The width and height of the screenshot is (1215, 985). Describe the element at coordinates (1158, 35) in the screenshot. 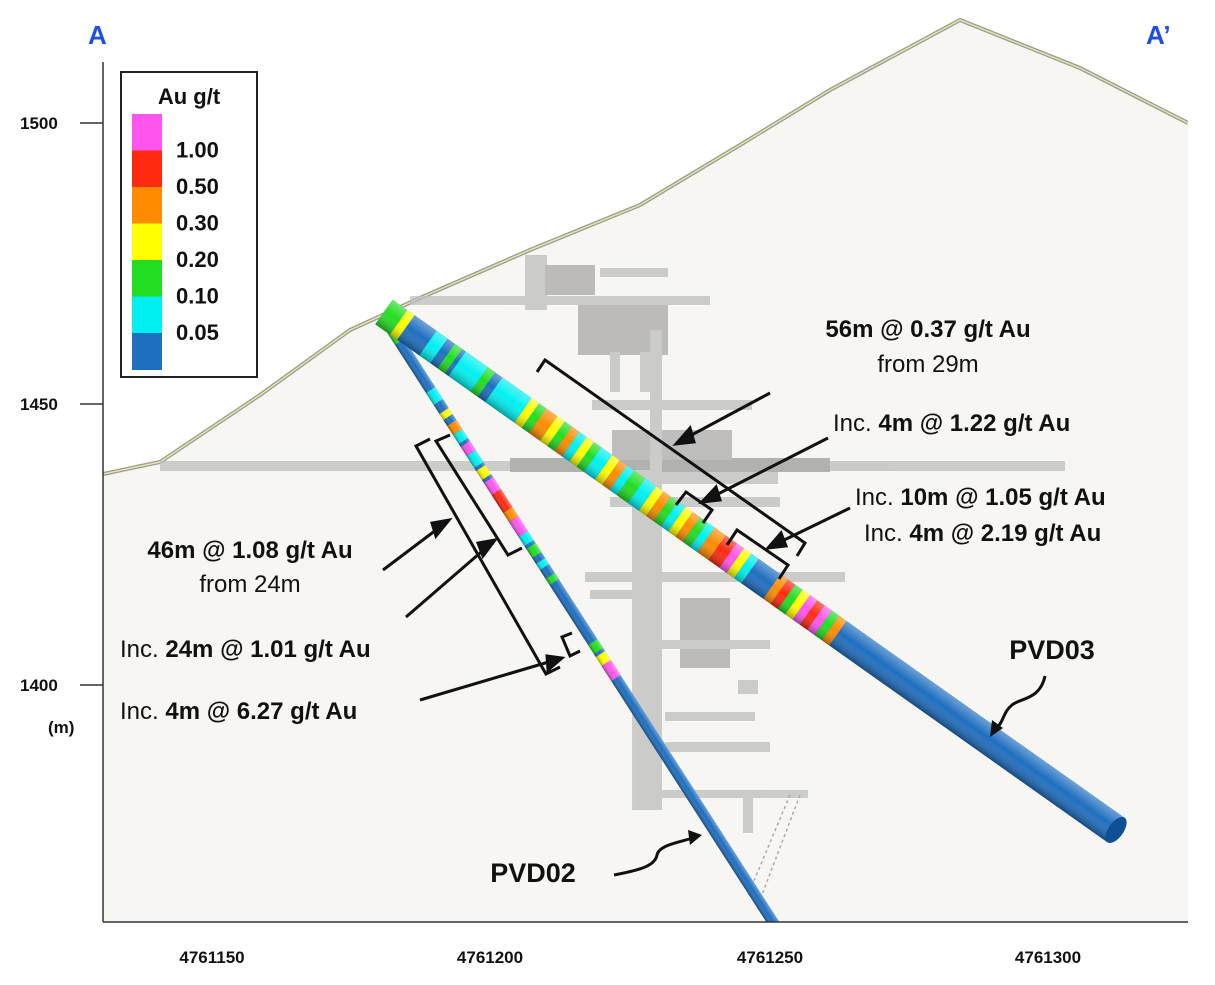

I see `section-end-label: A’` at that location.